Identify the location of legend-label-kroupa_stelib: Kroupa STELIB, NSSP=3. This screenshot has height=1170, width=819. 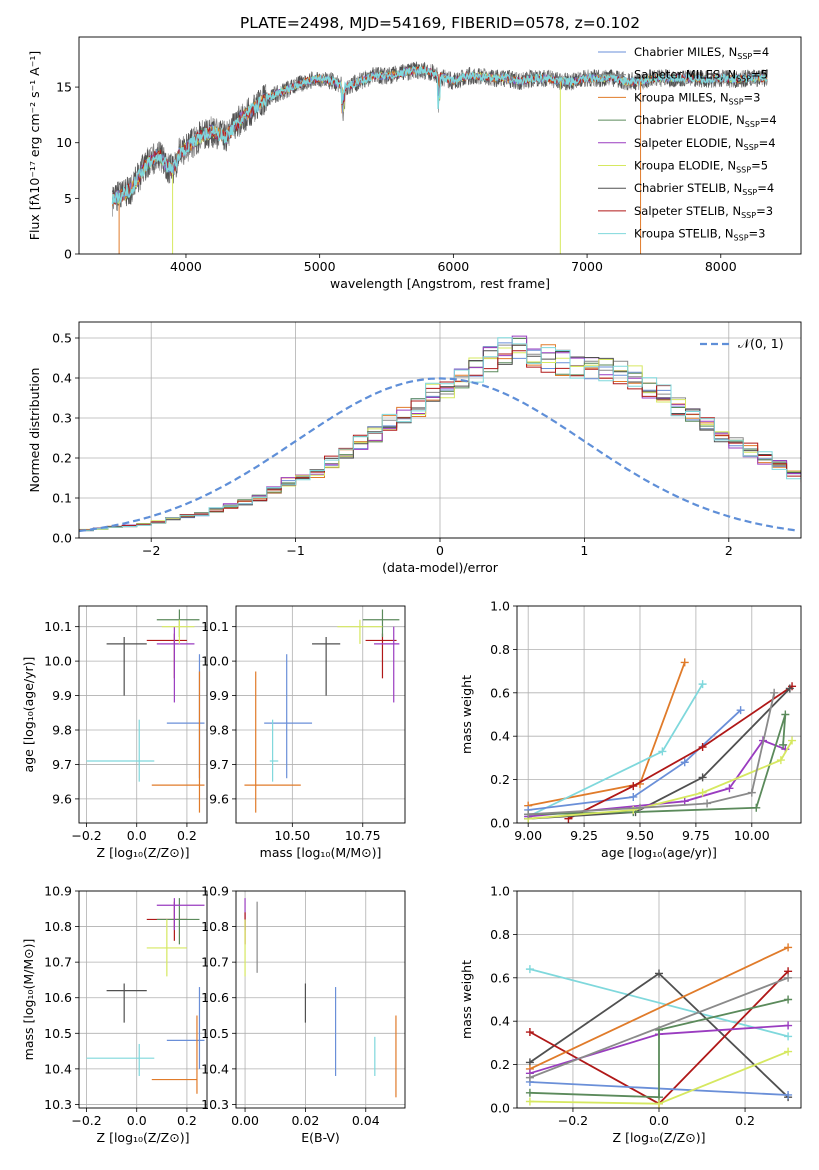
(699, 235).